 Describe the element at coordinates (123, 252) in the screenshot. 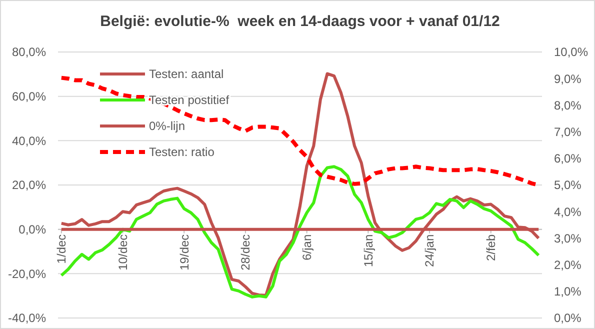

I see `x-tick-label: 10/dec` at that location.